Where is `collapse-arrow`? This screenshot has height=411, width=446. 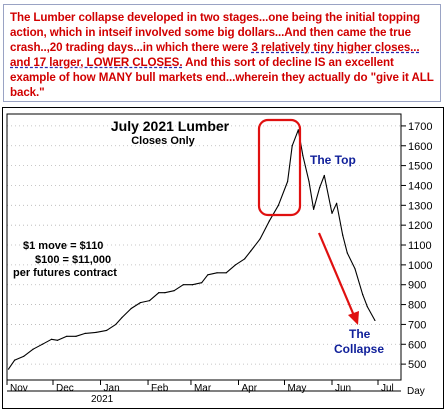 collapse-arrow is located at coordinates (337, 275).